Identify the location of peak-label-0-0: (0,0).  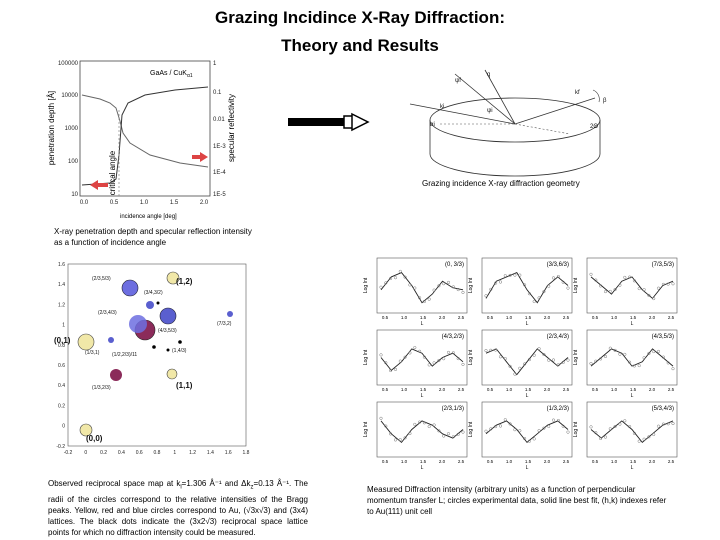
(94, 438).